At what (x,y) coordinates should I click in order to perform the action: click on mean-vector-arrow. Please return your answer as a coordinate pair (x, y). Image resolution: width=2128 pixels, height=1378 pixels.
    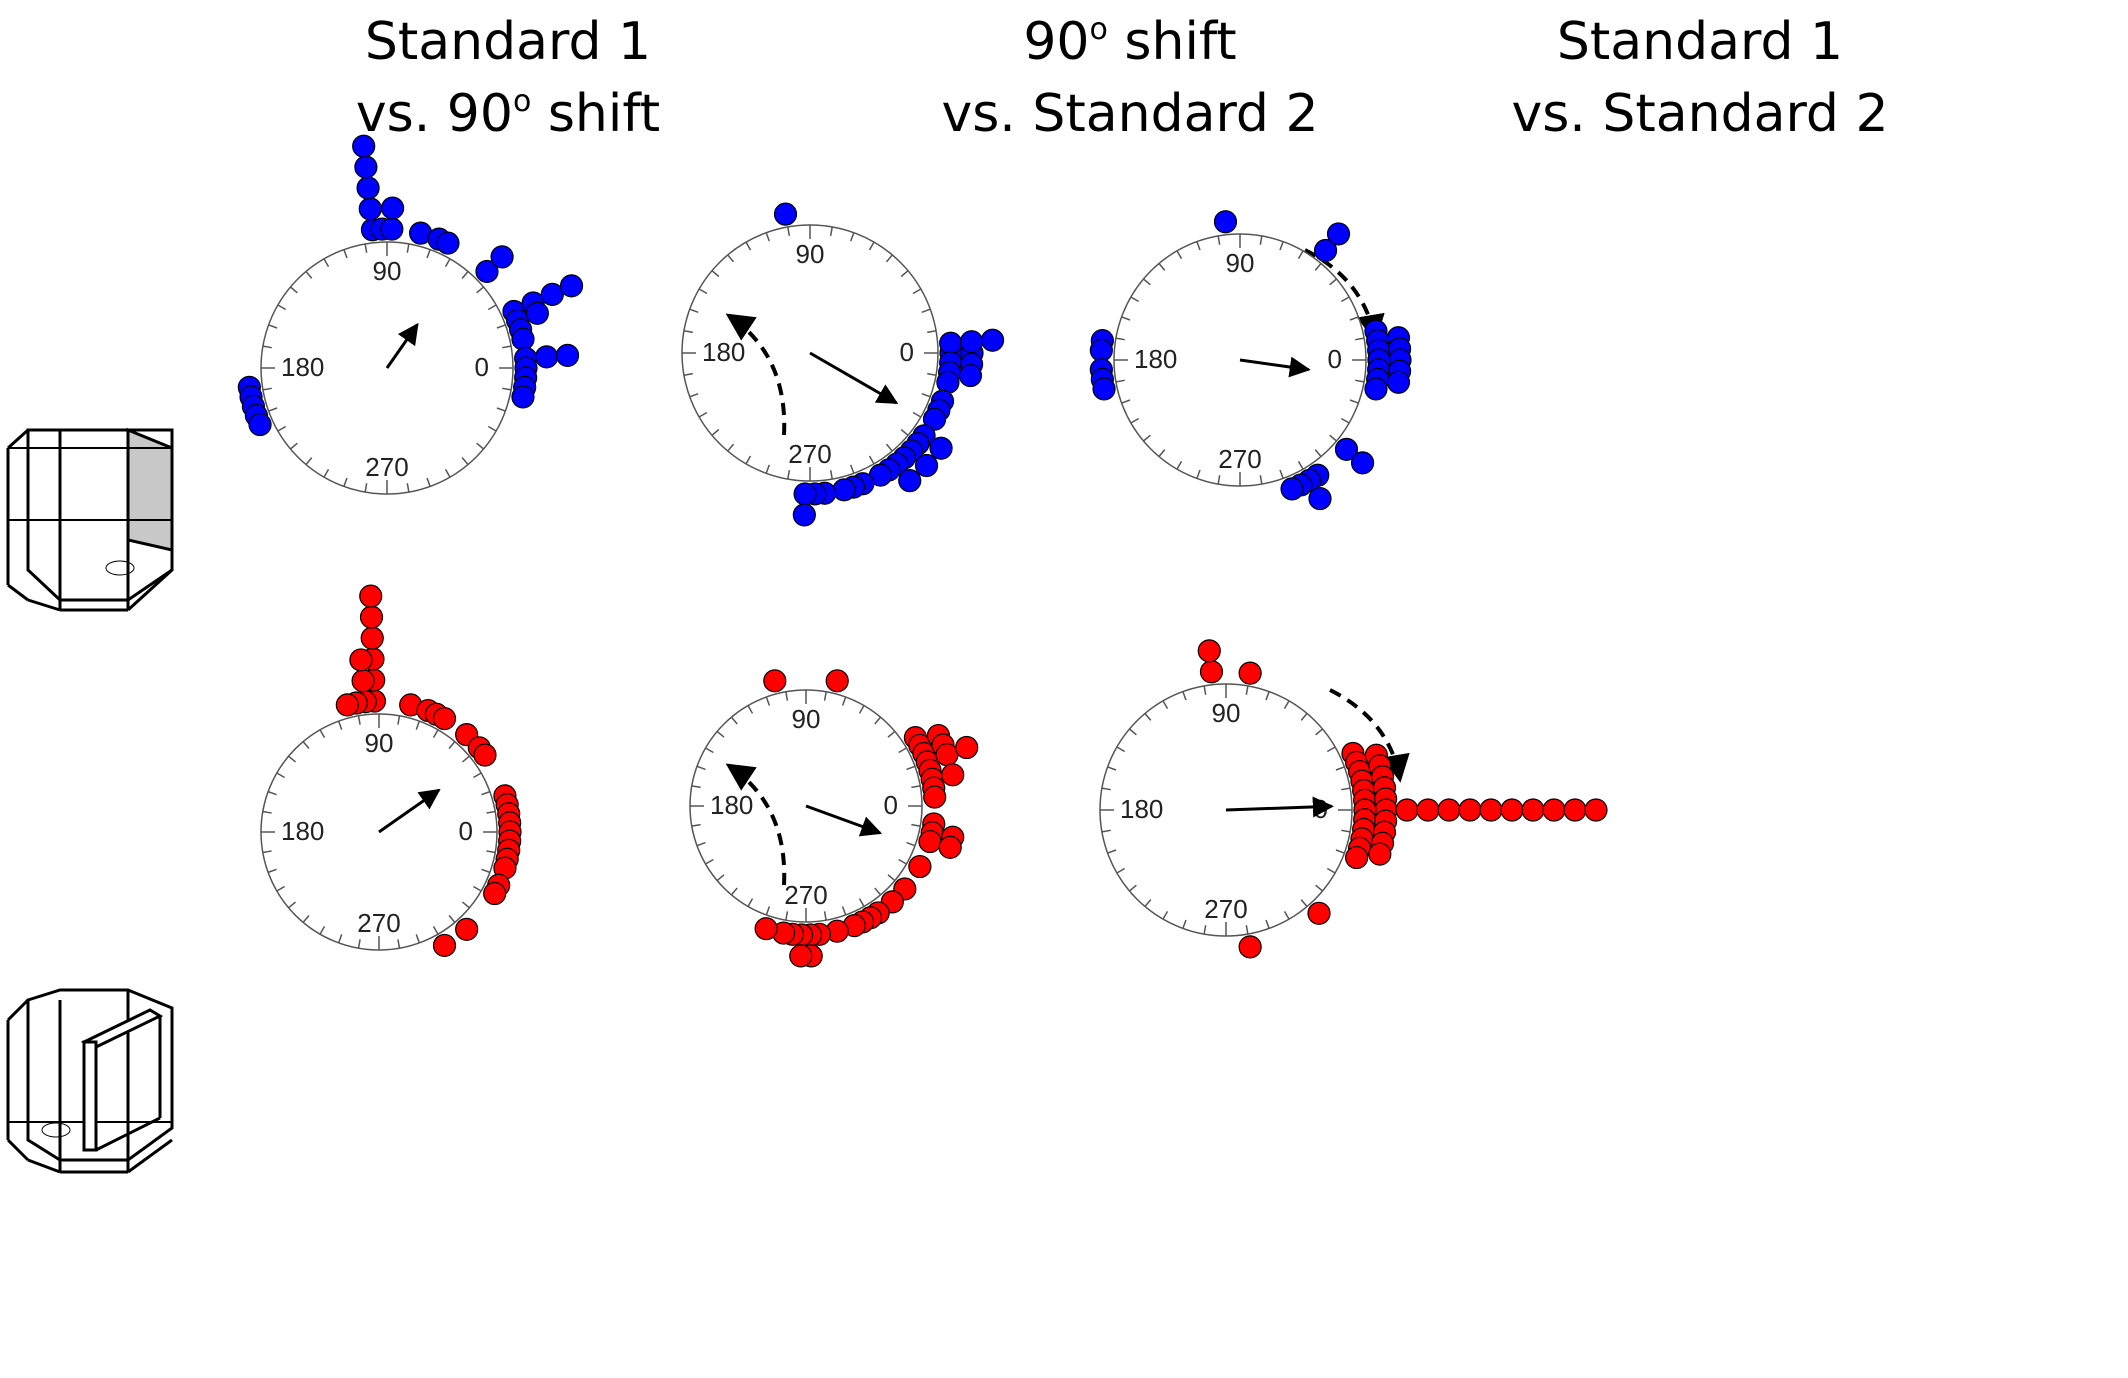
    Looking at the image, I should click on (402, 346).